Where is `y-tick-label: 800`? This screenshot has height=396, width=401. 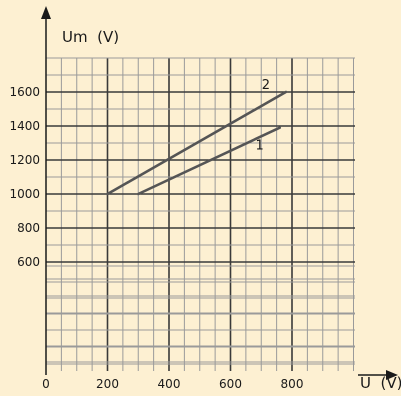 y-tick-label: 800 is located at coordinates (28, 228).